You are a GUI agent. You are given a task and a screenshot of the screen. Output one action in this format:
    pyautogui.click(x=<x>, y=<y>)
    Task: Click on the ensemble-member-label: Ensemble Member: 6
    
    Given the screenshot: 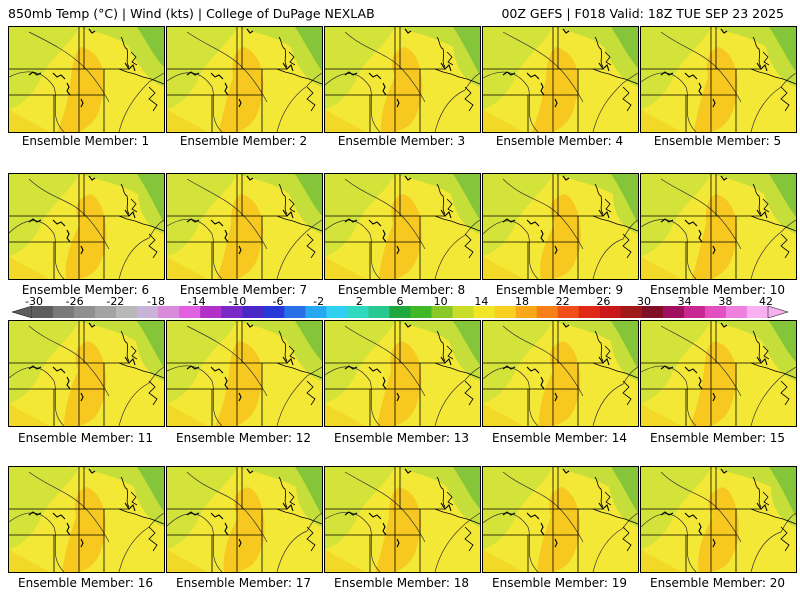 What is the action you would take?
    pyautogui.click(x=85, y=290)
    